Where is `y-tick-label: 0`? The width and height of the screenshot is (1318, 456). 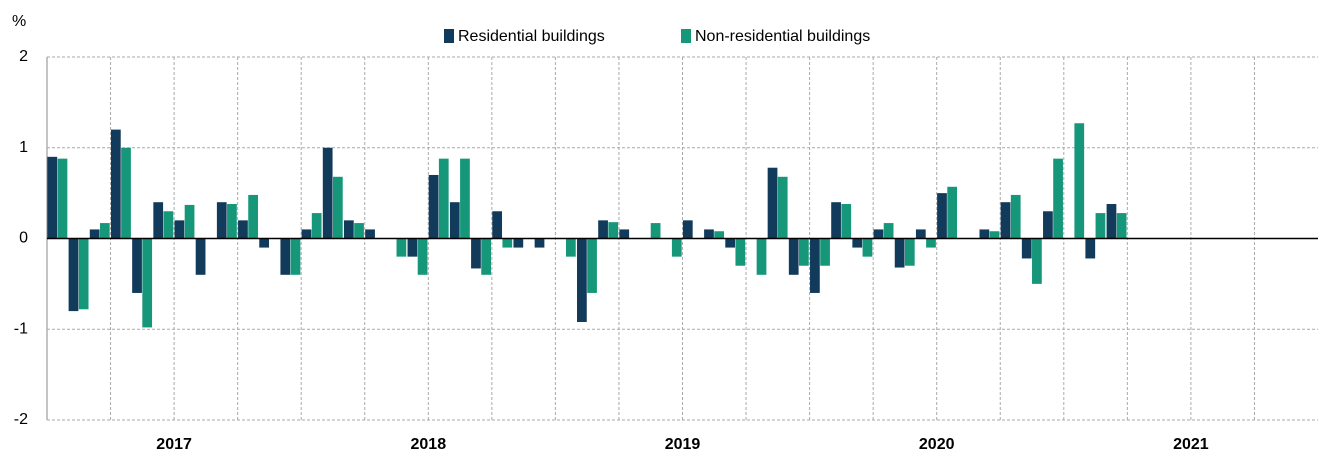 y-tick-label: 0 is located at coordinates (23, 238).